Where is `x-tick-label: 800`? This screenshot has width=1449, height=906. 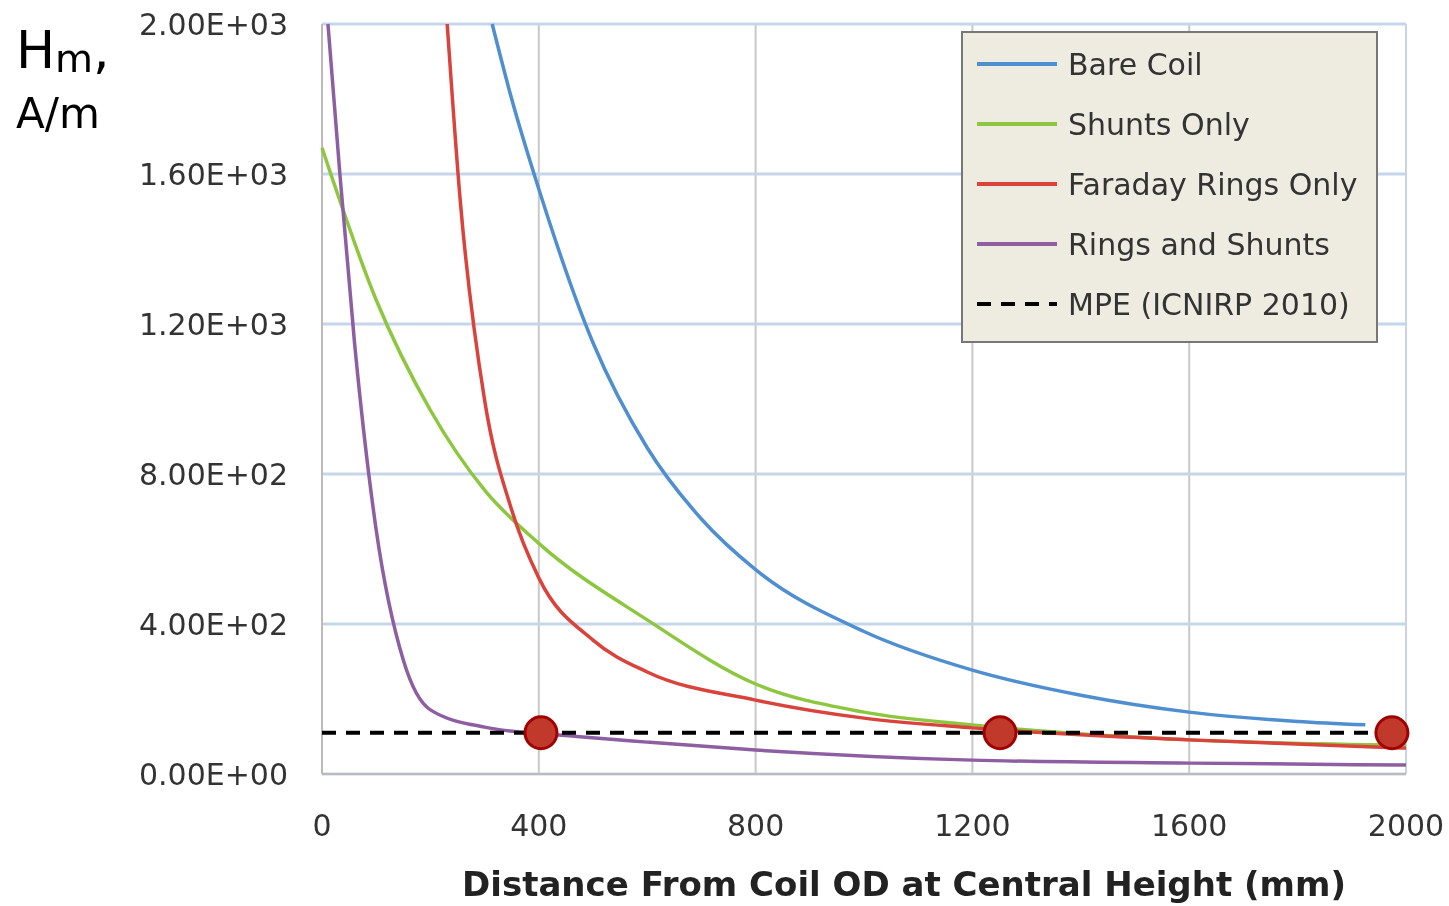
x-tick-label: 800 is located at coordinates (755, 825).